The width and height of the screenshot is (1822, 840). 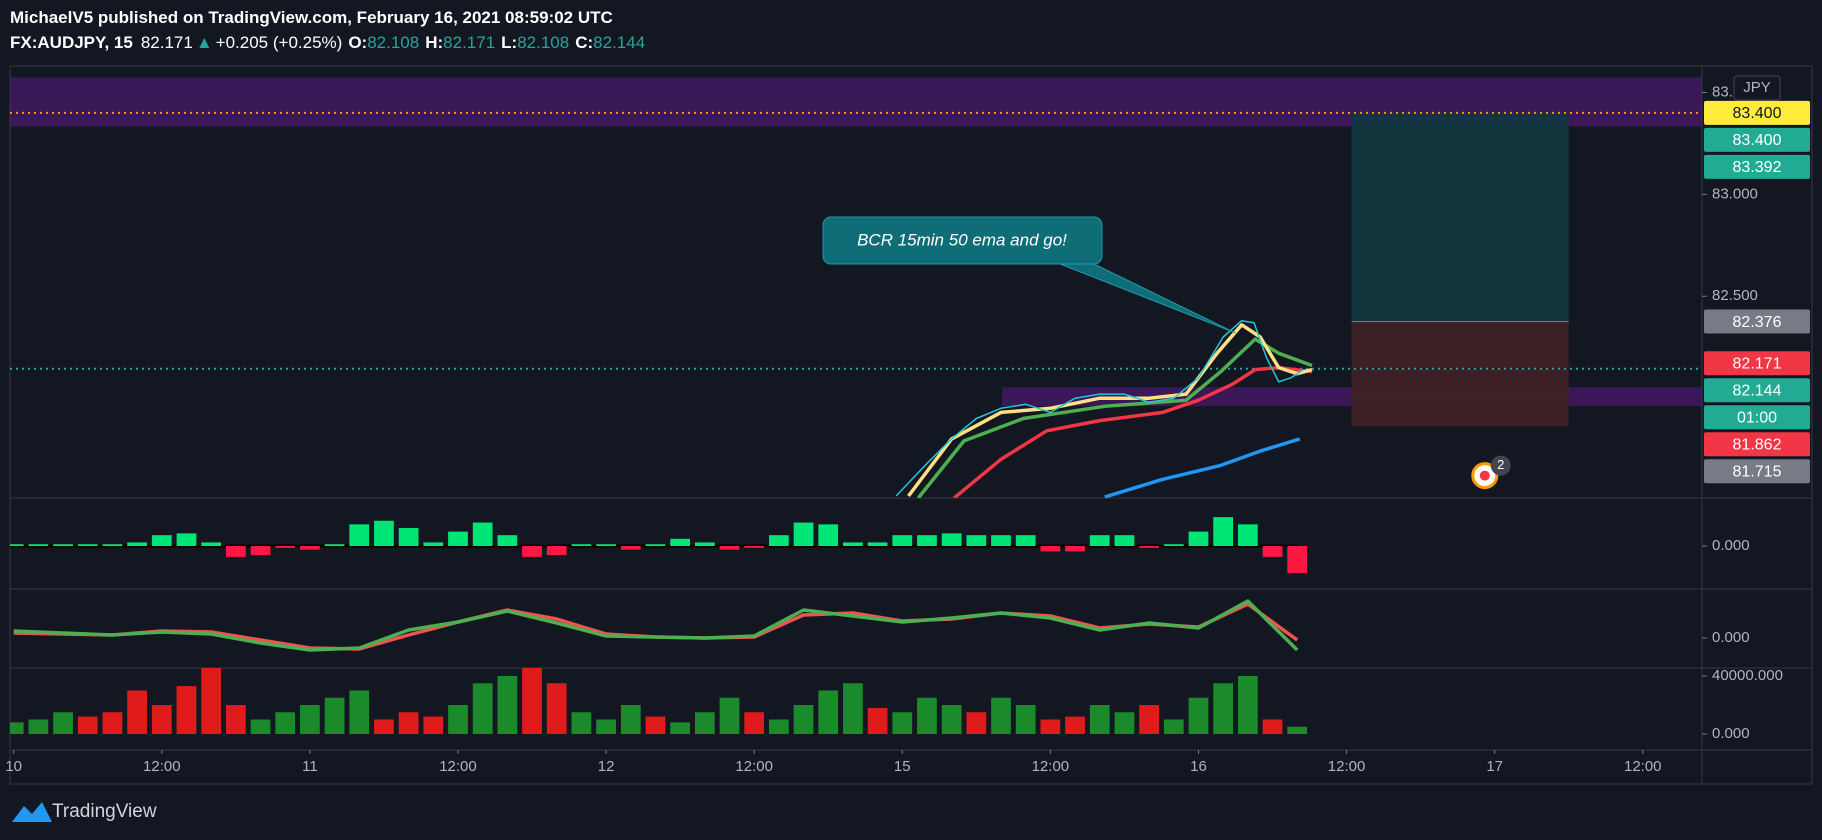 What do you see at coordinates (167, 42) in the screenshot?
I see `last-price: 82.171` at bounding box center [167, 42].